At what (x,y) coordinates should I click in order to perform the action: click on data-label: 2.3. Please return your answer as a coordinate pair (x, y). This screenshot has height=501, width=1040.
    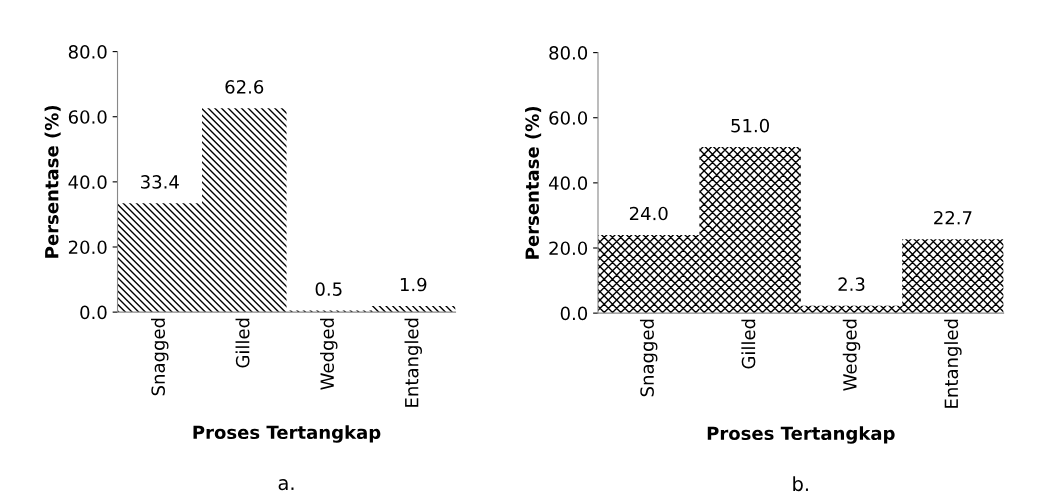
    Looking at the image, I should click on (851, 284).